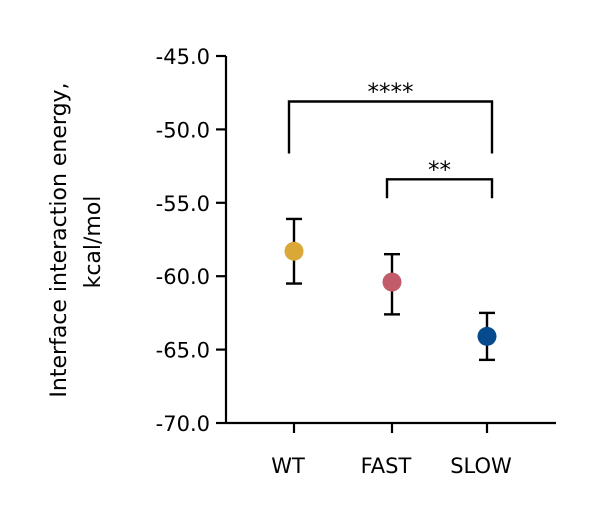 This screenshot has height=525, width=600. I want to click on x-tick-label: FAST, so click(386, 466).